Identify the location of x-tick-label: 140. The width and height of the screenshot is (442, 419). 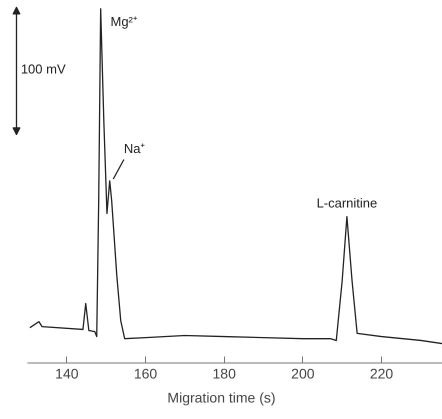
(67, 374).